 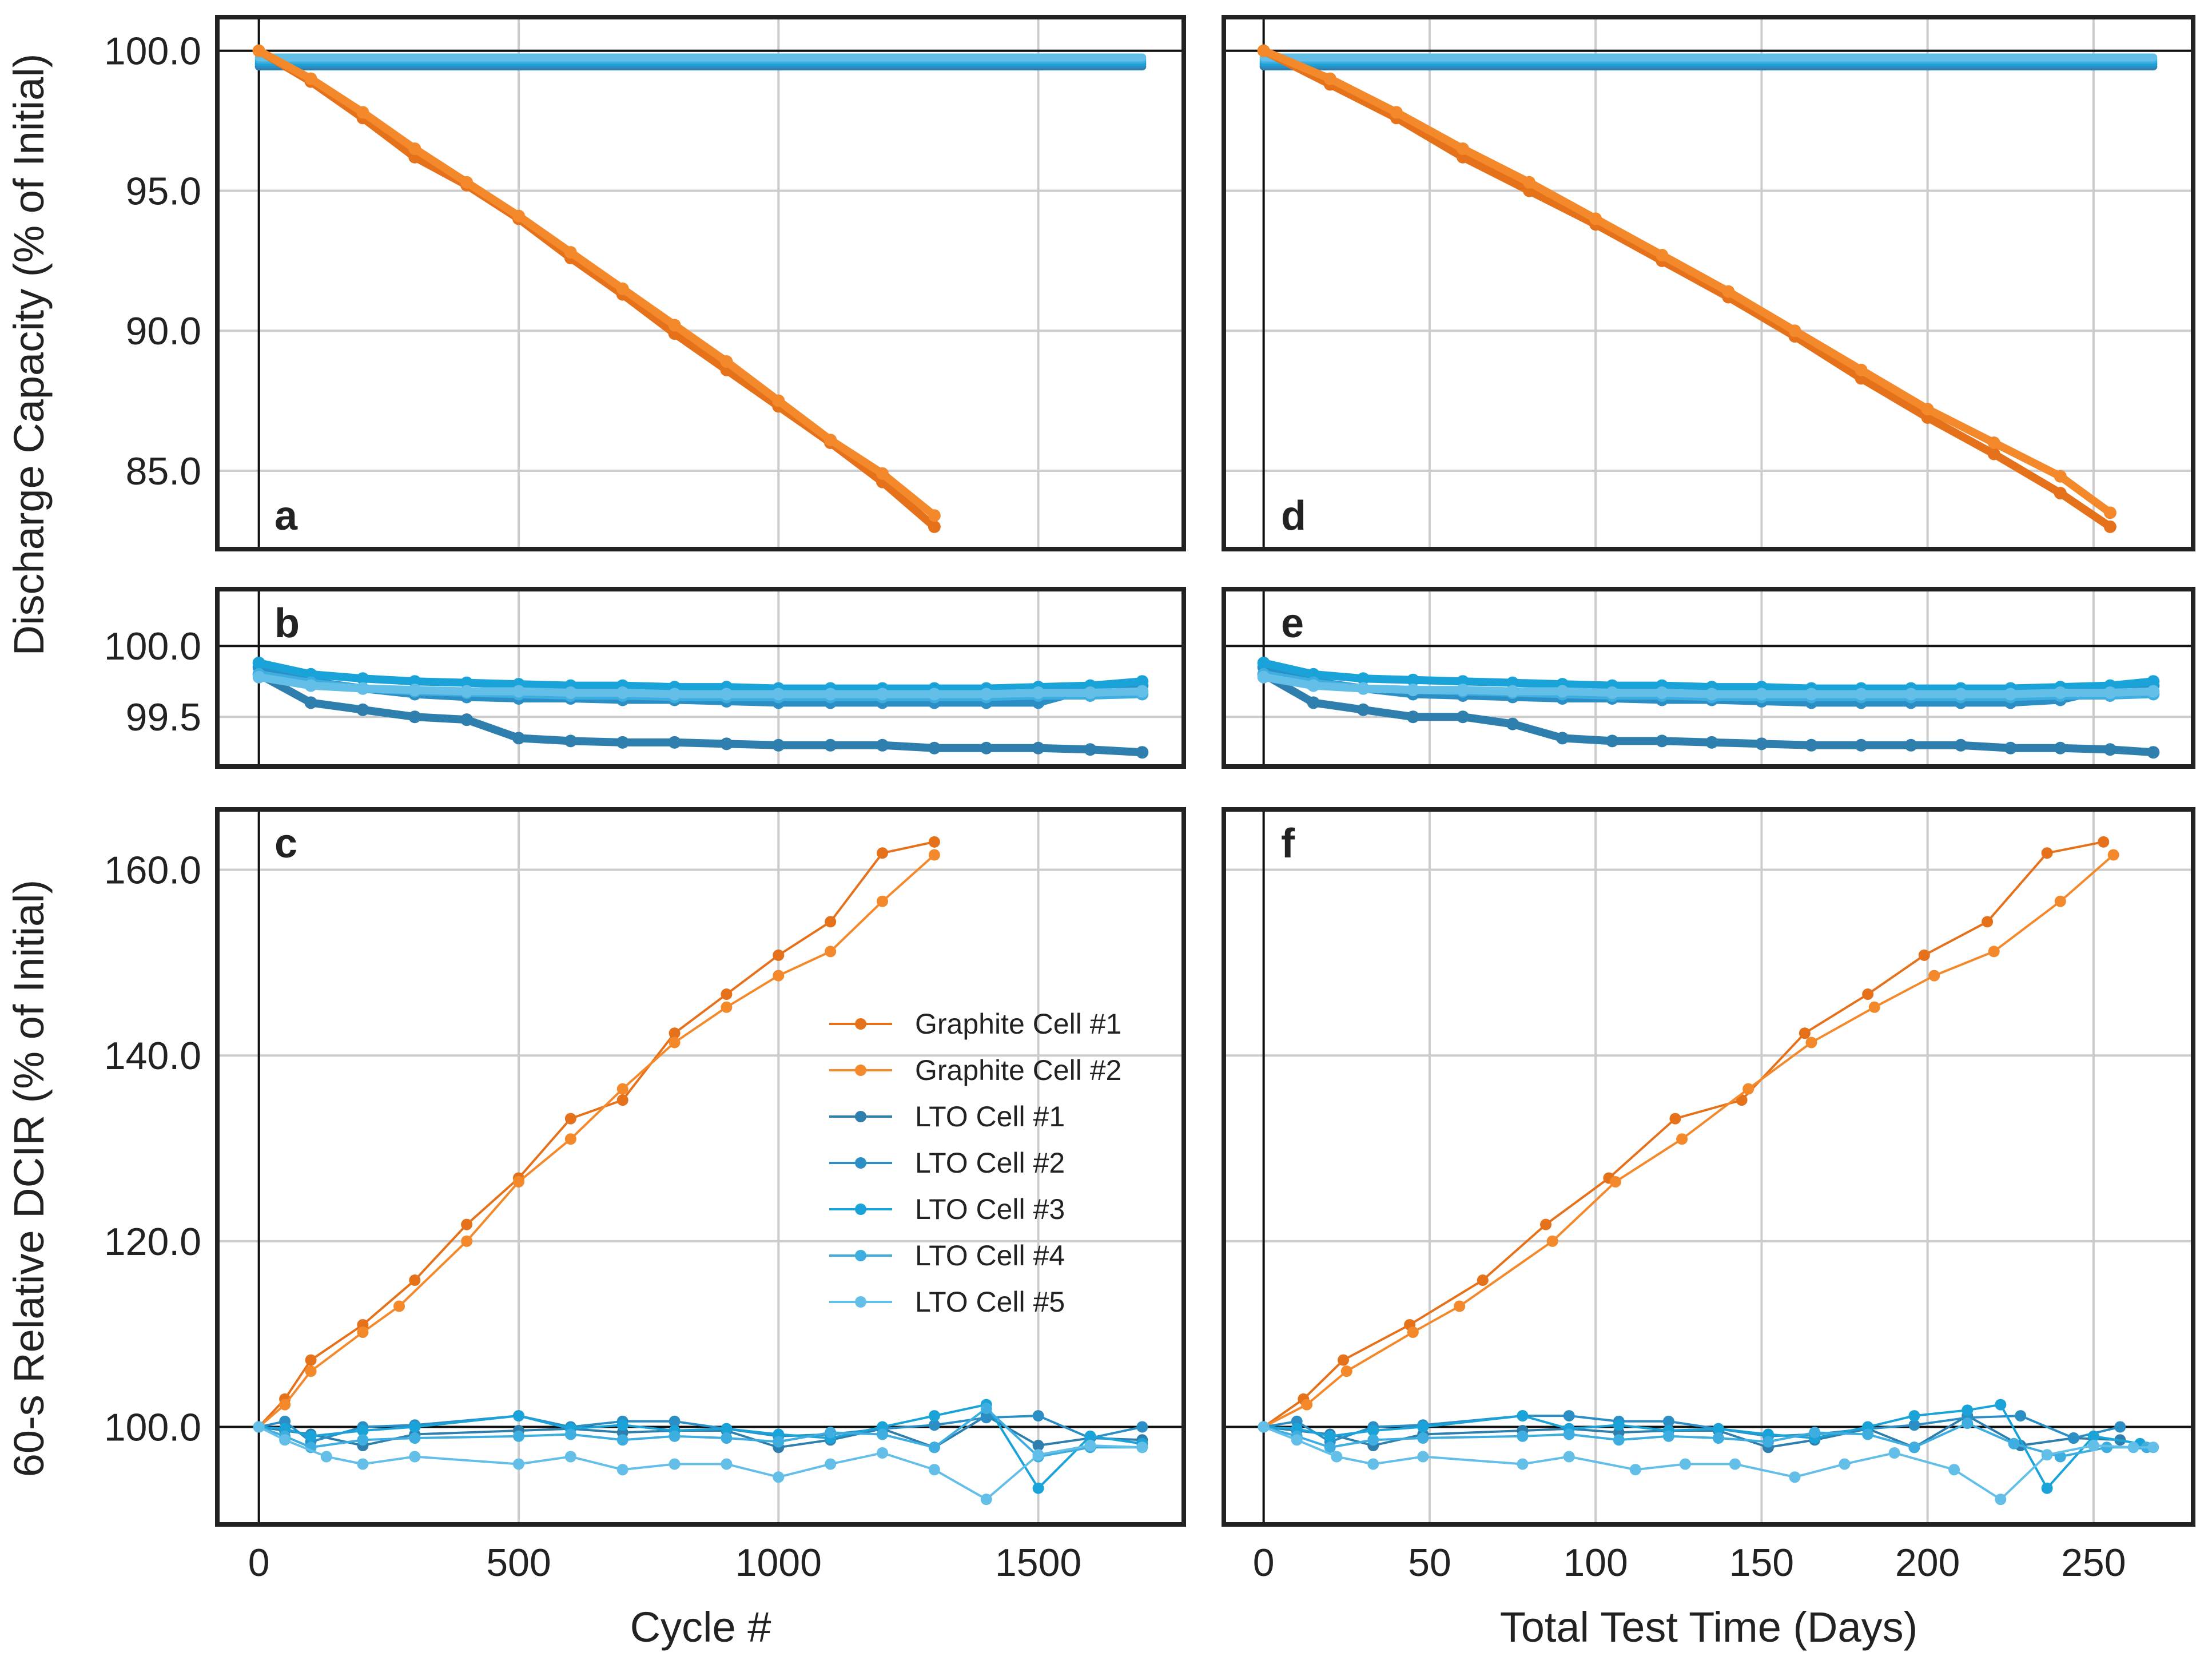 I want to click on panel-e-lto-capacity-vs-time: e, so click(x=1708, y=678).